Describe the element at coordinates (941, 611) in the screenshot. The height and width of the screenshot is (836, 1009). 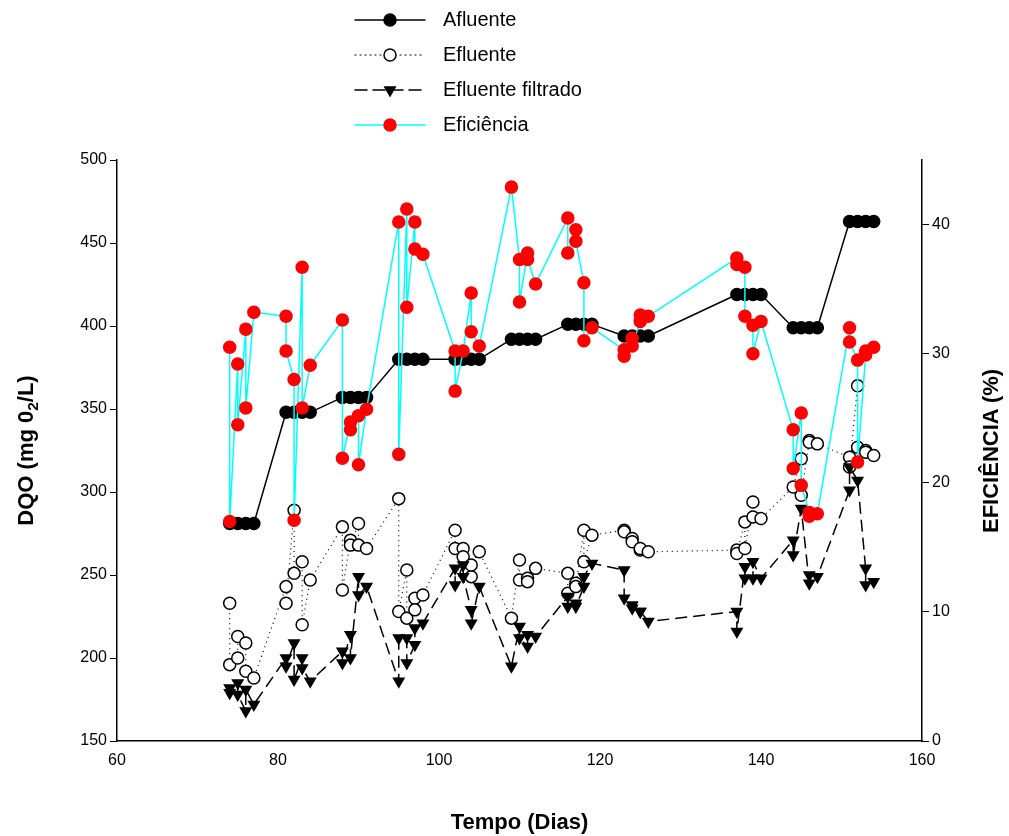
I see `y2-tick-label: 10` at that location.